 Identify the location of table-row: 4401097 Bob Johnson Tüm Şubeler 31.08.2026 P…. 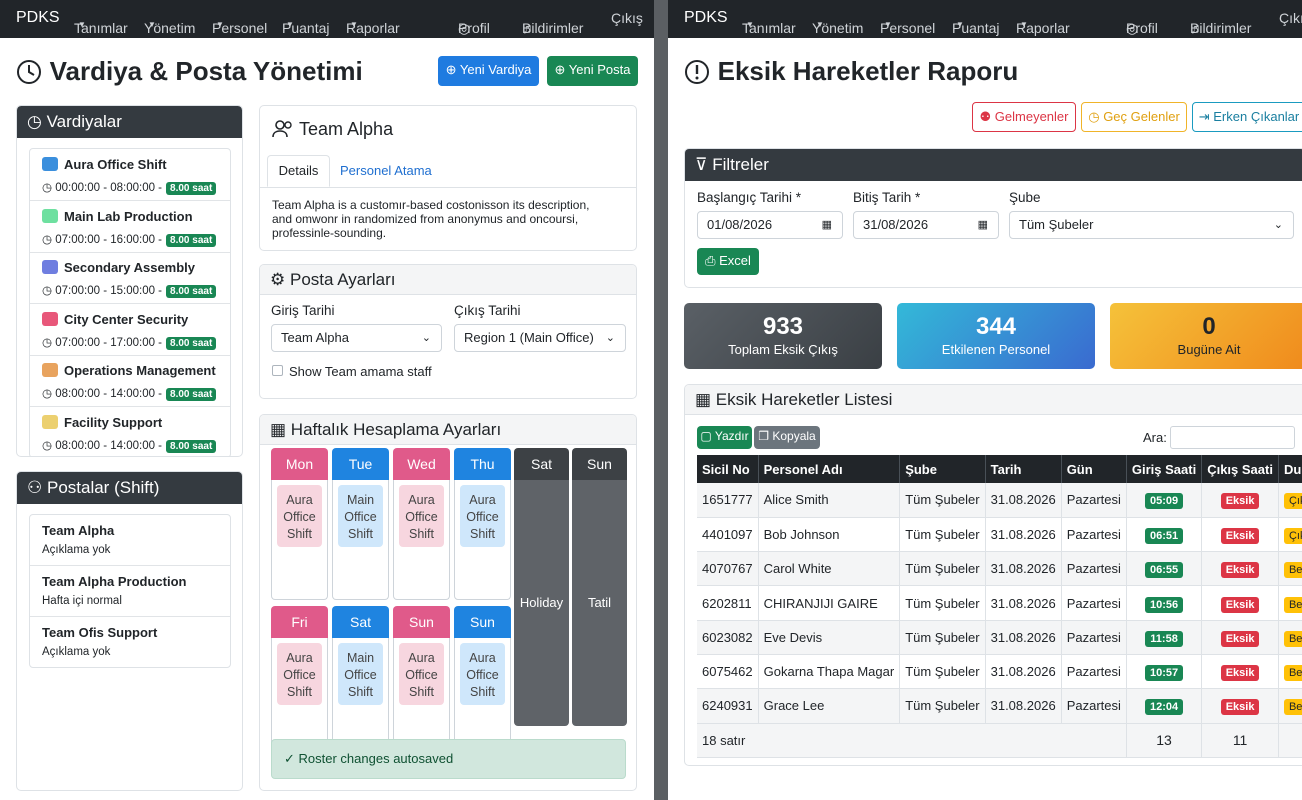
(999, 535).